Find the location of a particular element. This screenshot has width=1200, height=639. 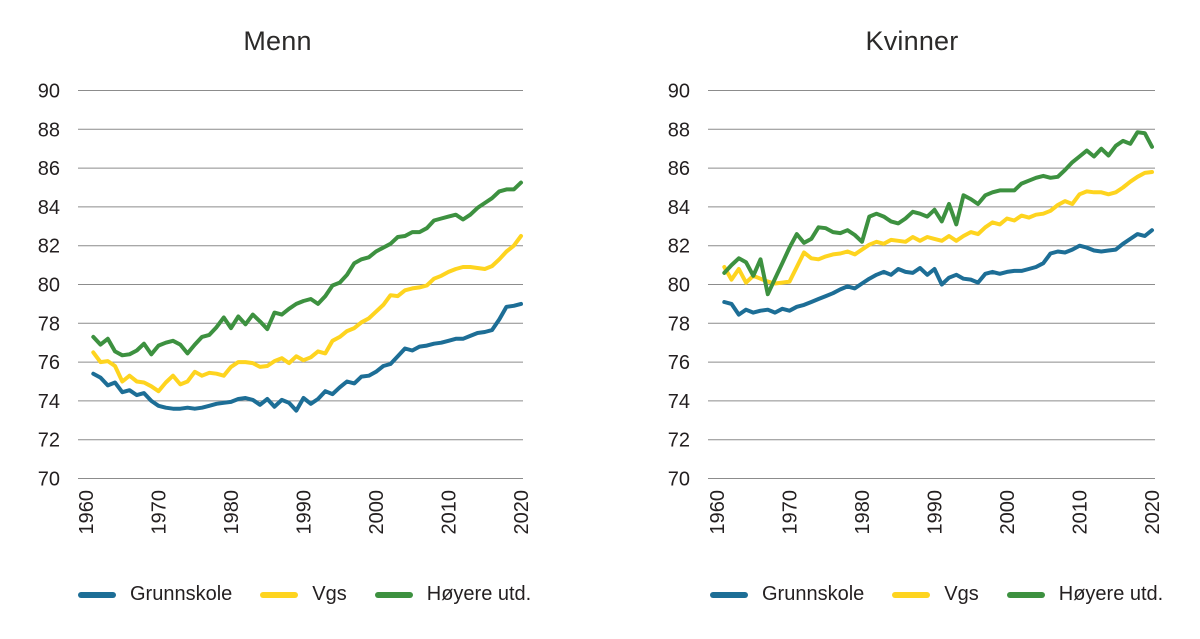

legend-kvinner: Grunnskole Vgs Høyere utd. is located at coordinates (950, 594).